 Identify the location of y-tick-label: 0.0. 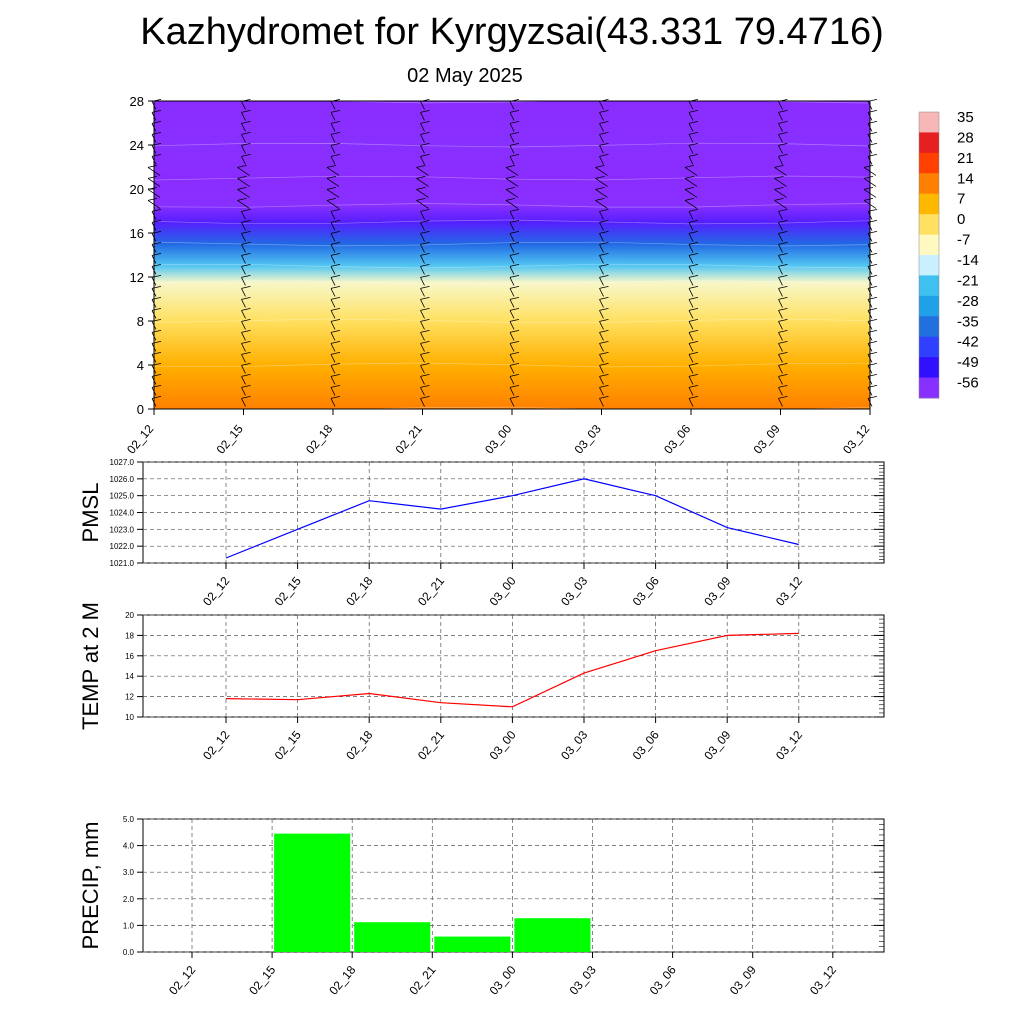
(129, 952).